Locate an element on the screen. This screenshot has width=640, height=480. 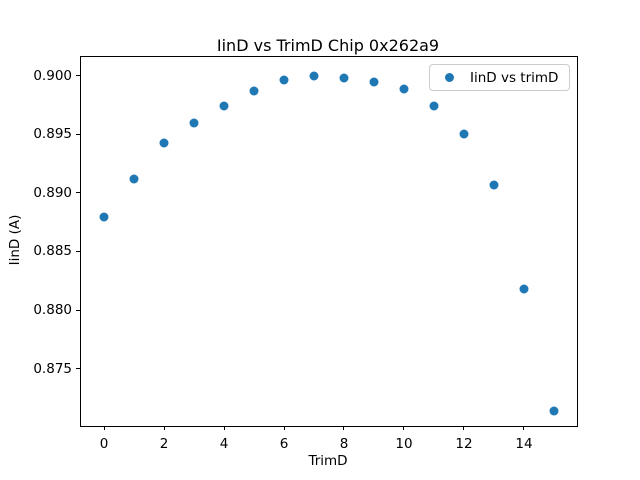
legend-label: IinD vs trimD is located at coordinates (514, 77).